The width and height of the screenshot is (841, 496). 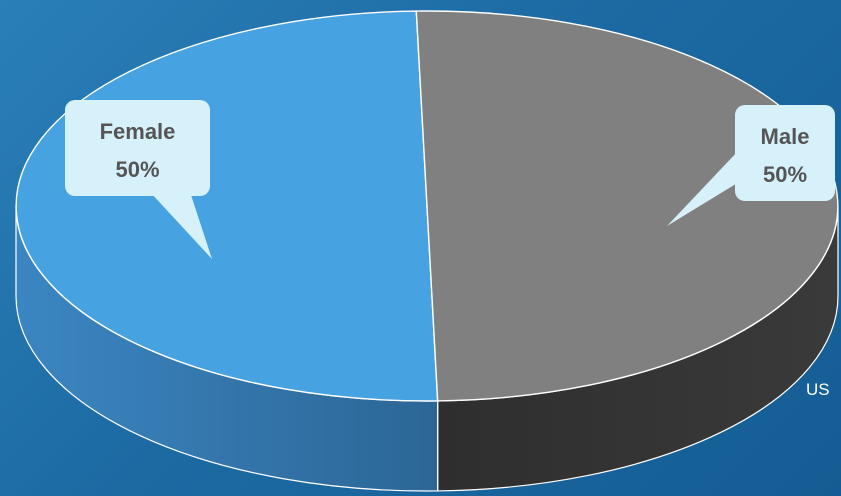 I want to click on data-label-category: Male, so click(x=785, y=136).